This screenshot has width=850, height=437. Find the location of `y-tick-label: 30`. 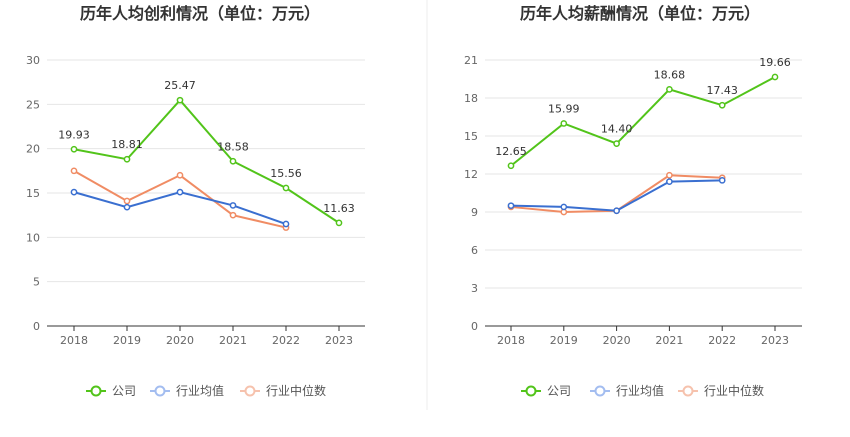

y-tick-label: 30 is located at coordinates (33, 60).